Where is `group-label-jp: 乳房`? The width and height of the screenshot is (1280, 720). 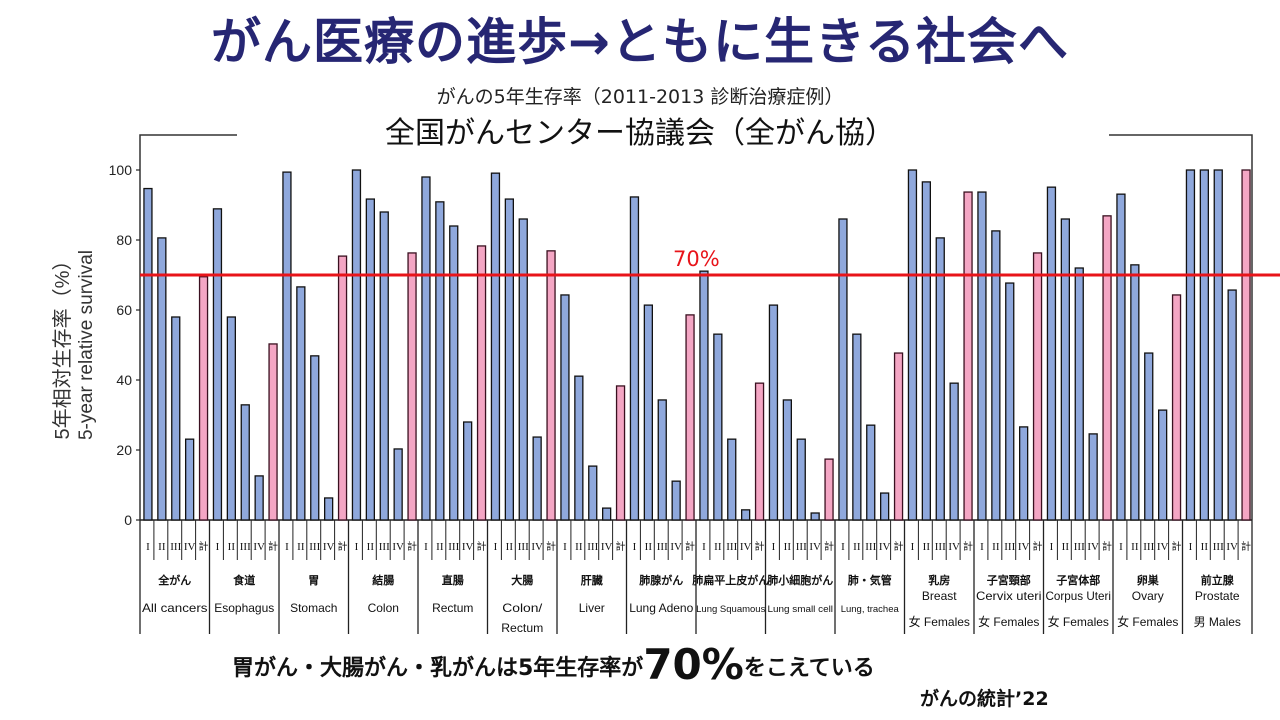 group-label-jp: 乳房 is located at coordinates (939, 580).